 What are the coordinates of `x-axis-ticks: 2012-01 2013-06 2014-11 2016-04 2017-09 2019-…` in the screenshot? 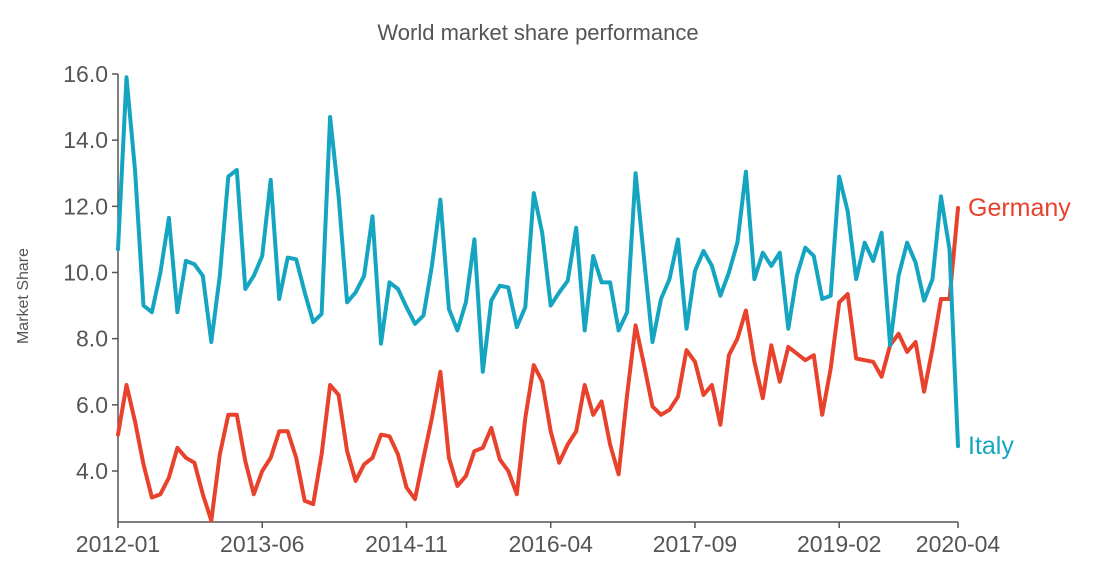 It's located at (538, 539).